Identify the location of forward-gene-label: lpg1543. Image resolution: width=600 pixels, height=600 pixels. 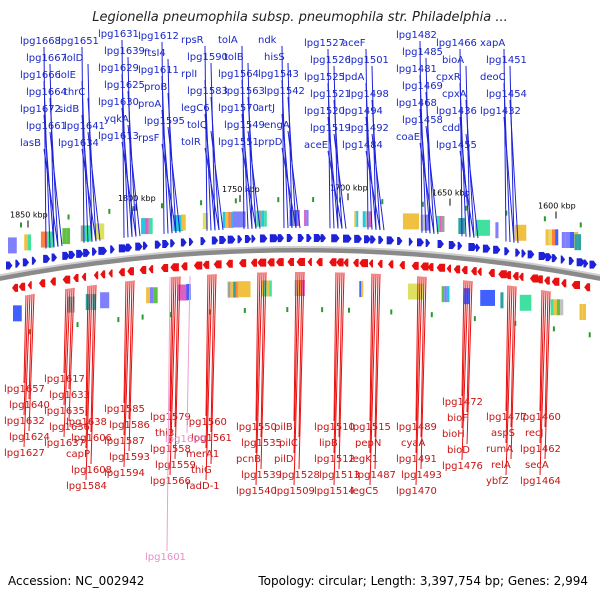
(278, 74).